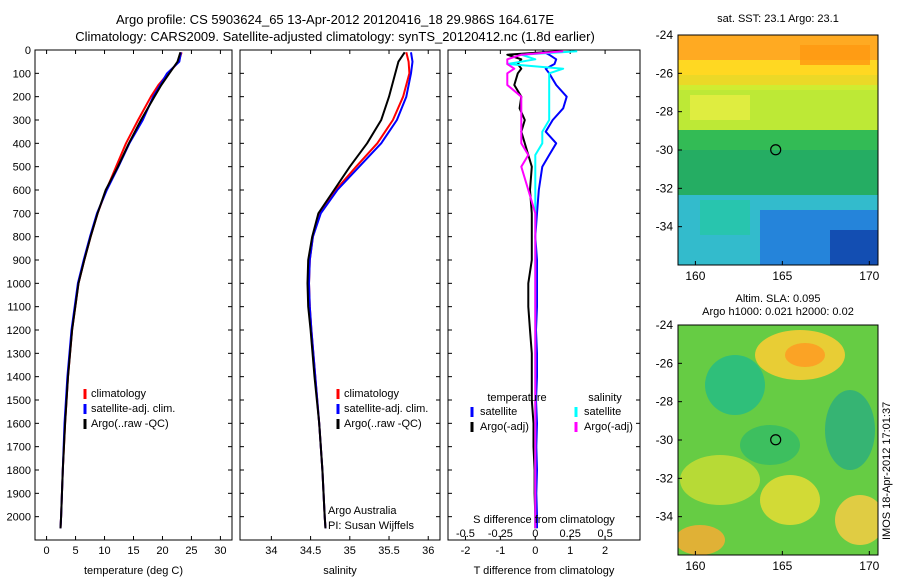 The image size is (900, 580). I want to click on sst-map-ytick-label: -28, so click(665, 112).